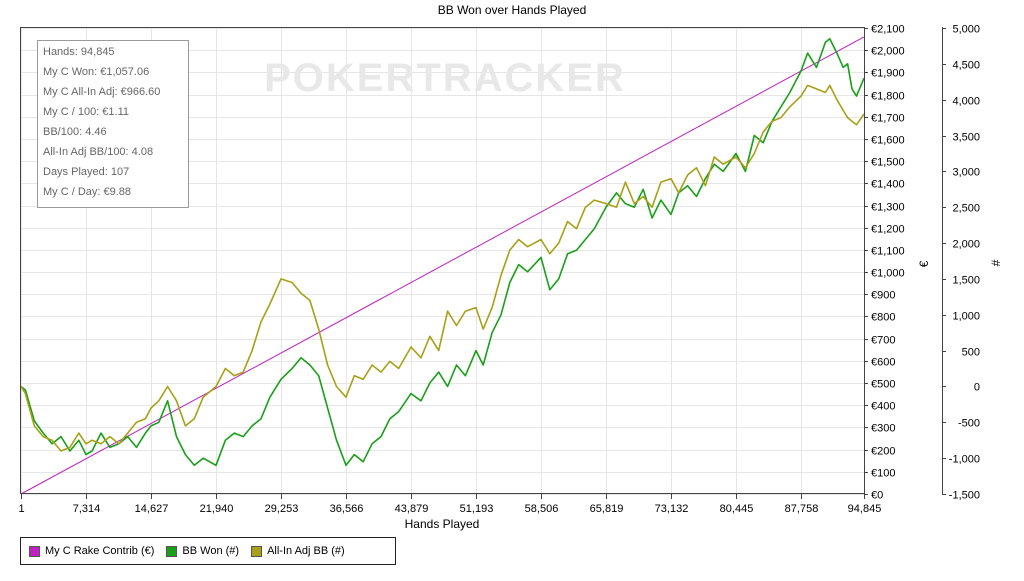 The image size is (1024, 581). I want to click on y-right-tick-label-4: 500, so click(971, 353).